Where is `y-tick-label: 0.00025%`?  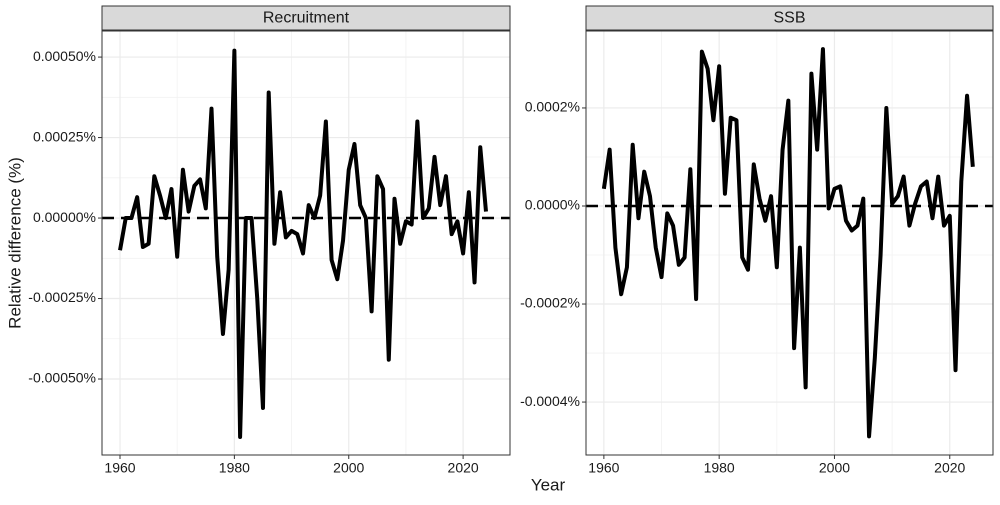 y-tick-label: 0.00025% is located at coordinates (64, 136).